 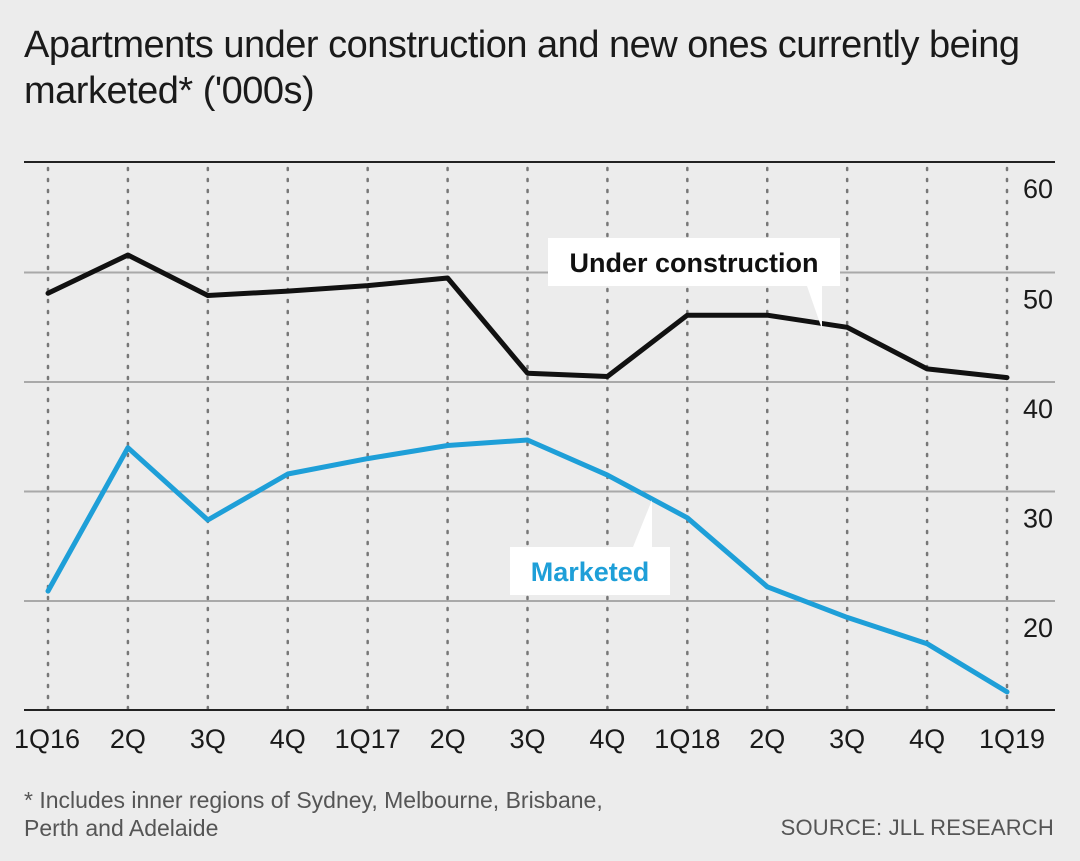 What do you see at coordinates (917, 827) in the screenshot?
I see `source-credit: SOURCE: JLL RESEARCH` at bounding box center [917, 827].